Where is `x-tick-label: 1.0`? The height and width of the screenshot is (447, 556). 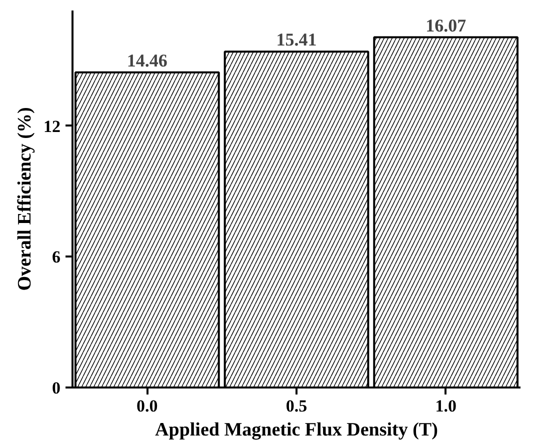 x-tick-label: 1.0 is located at coordinates (445, 406).